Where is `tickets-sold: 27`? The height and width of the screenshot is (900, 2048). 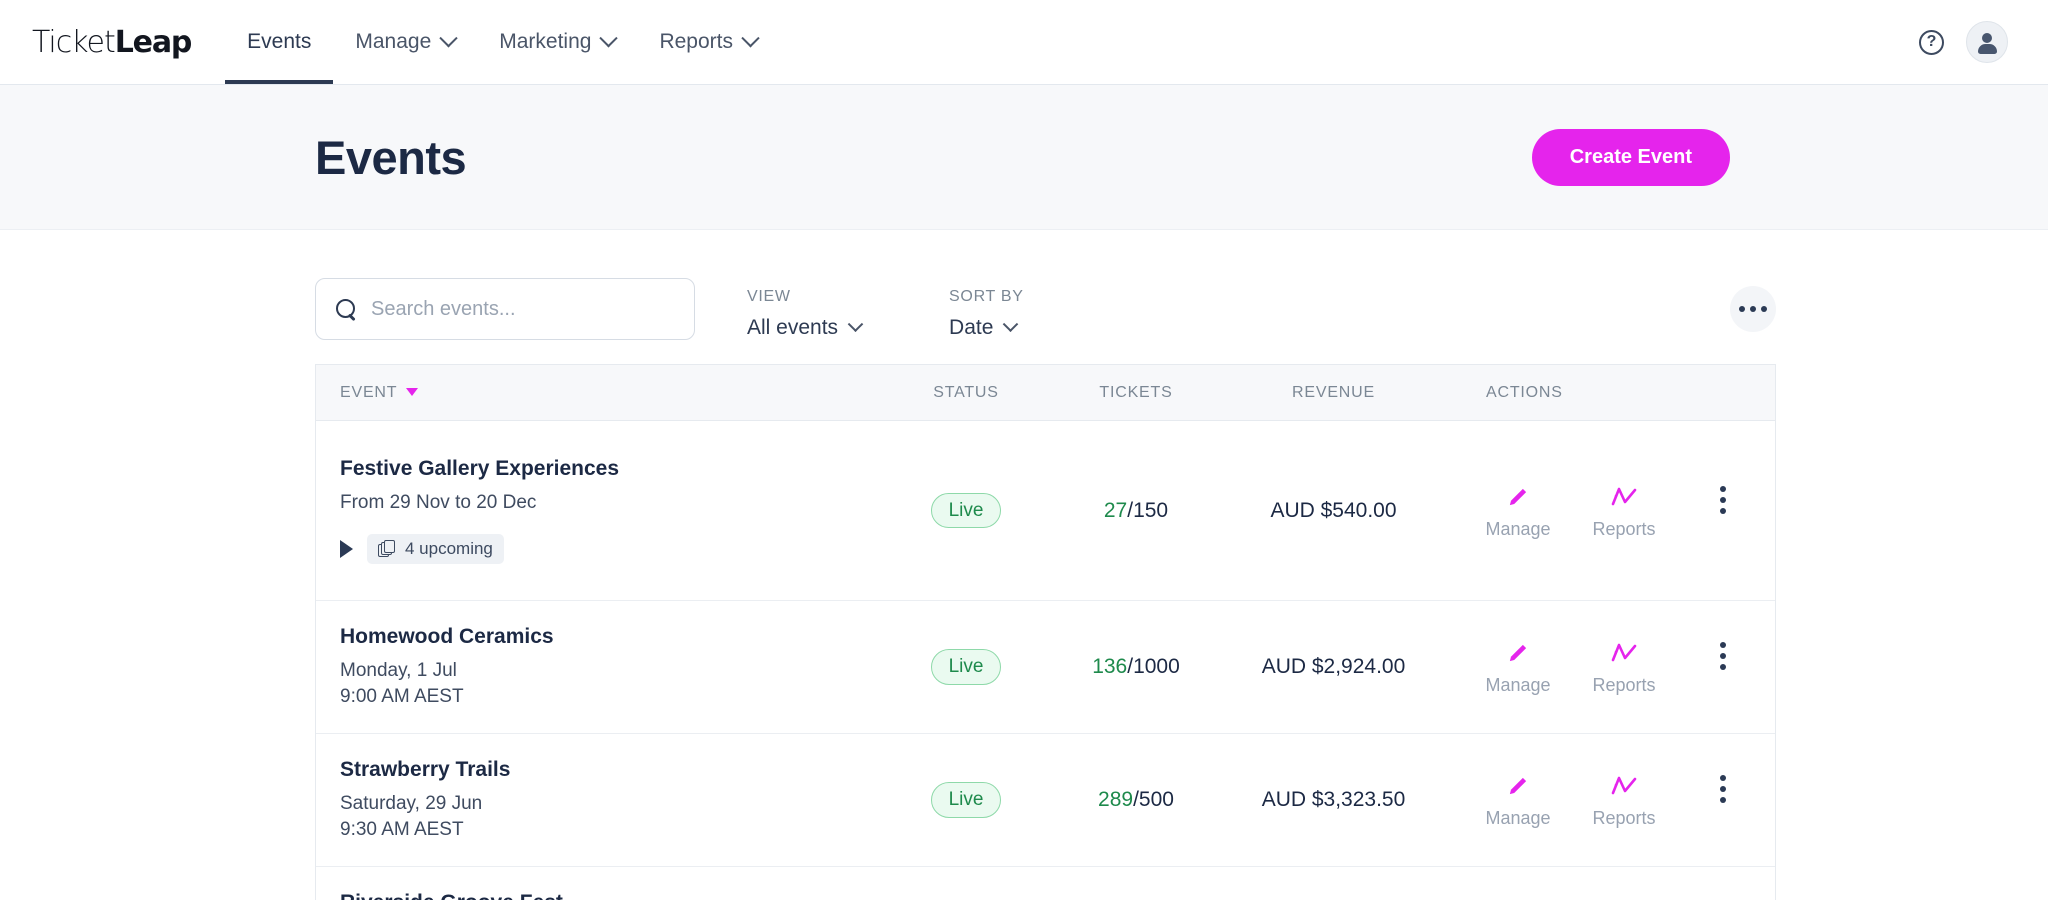 tickets-sold: 27 is located at coordinates (1115, 510).